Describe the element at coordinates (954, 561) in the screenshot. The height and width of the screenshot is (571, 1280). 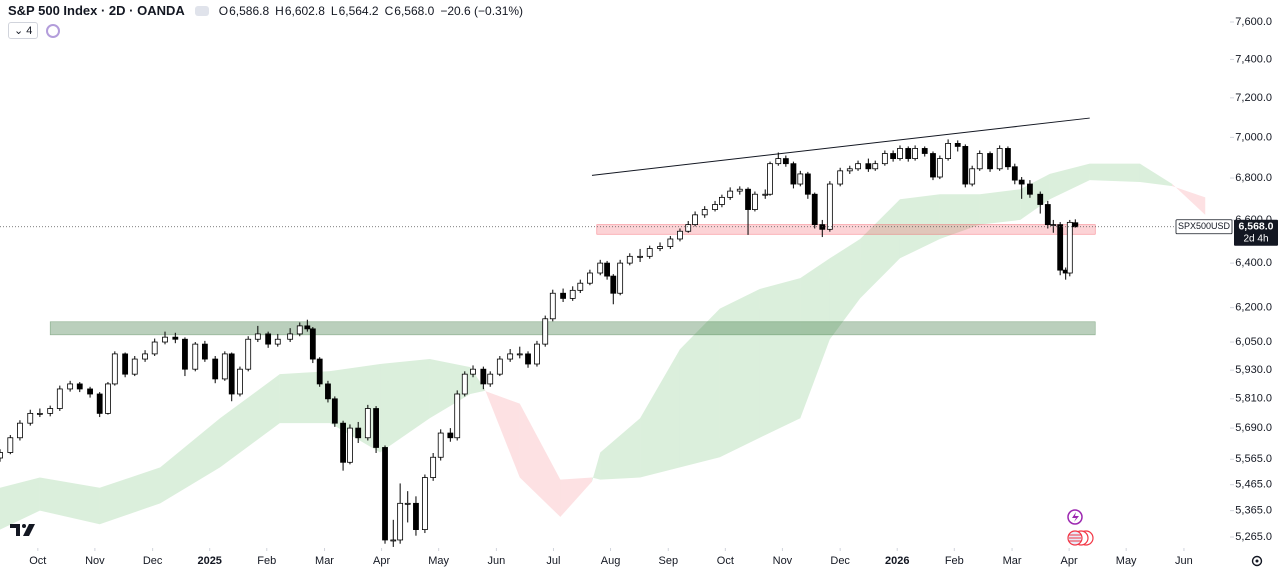
I see `x-tick-label: Feb` at that location.